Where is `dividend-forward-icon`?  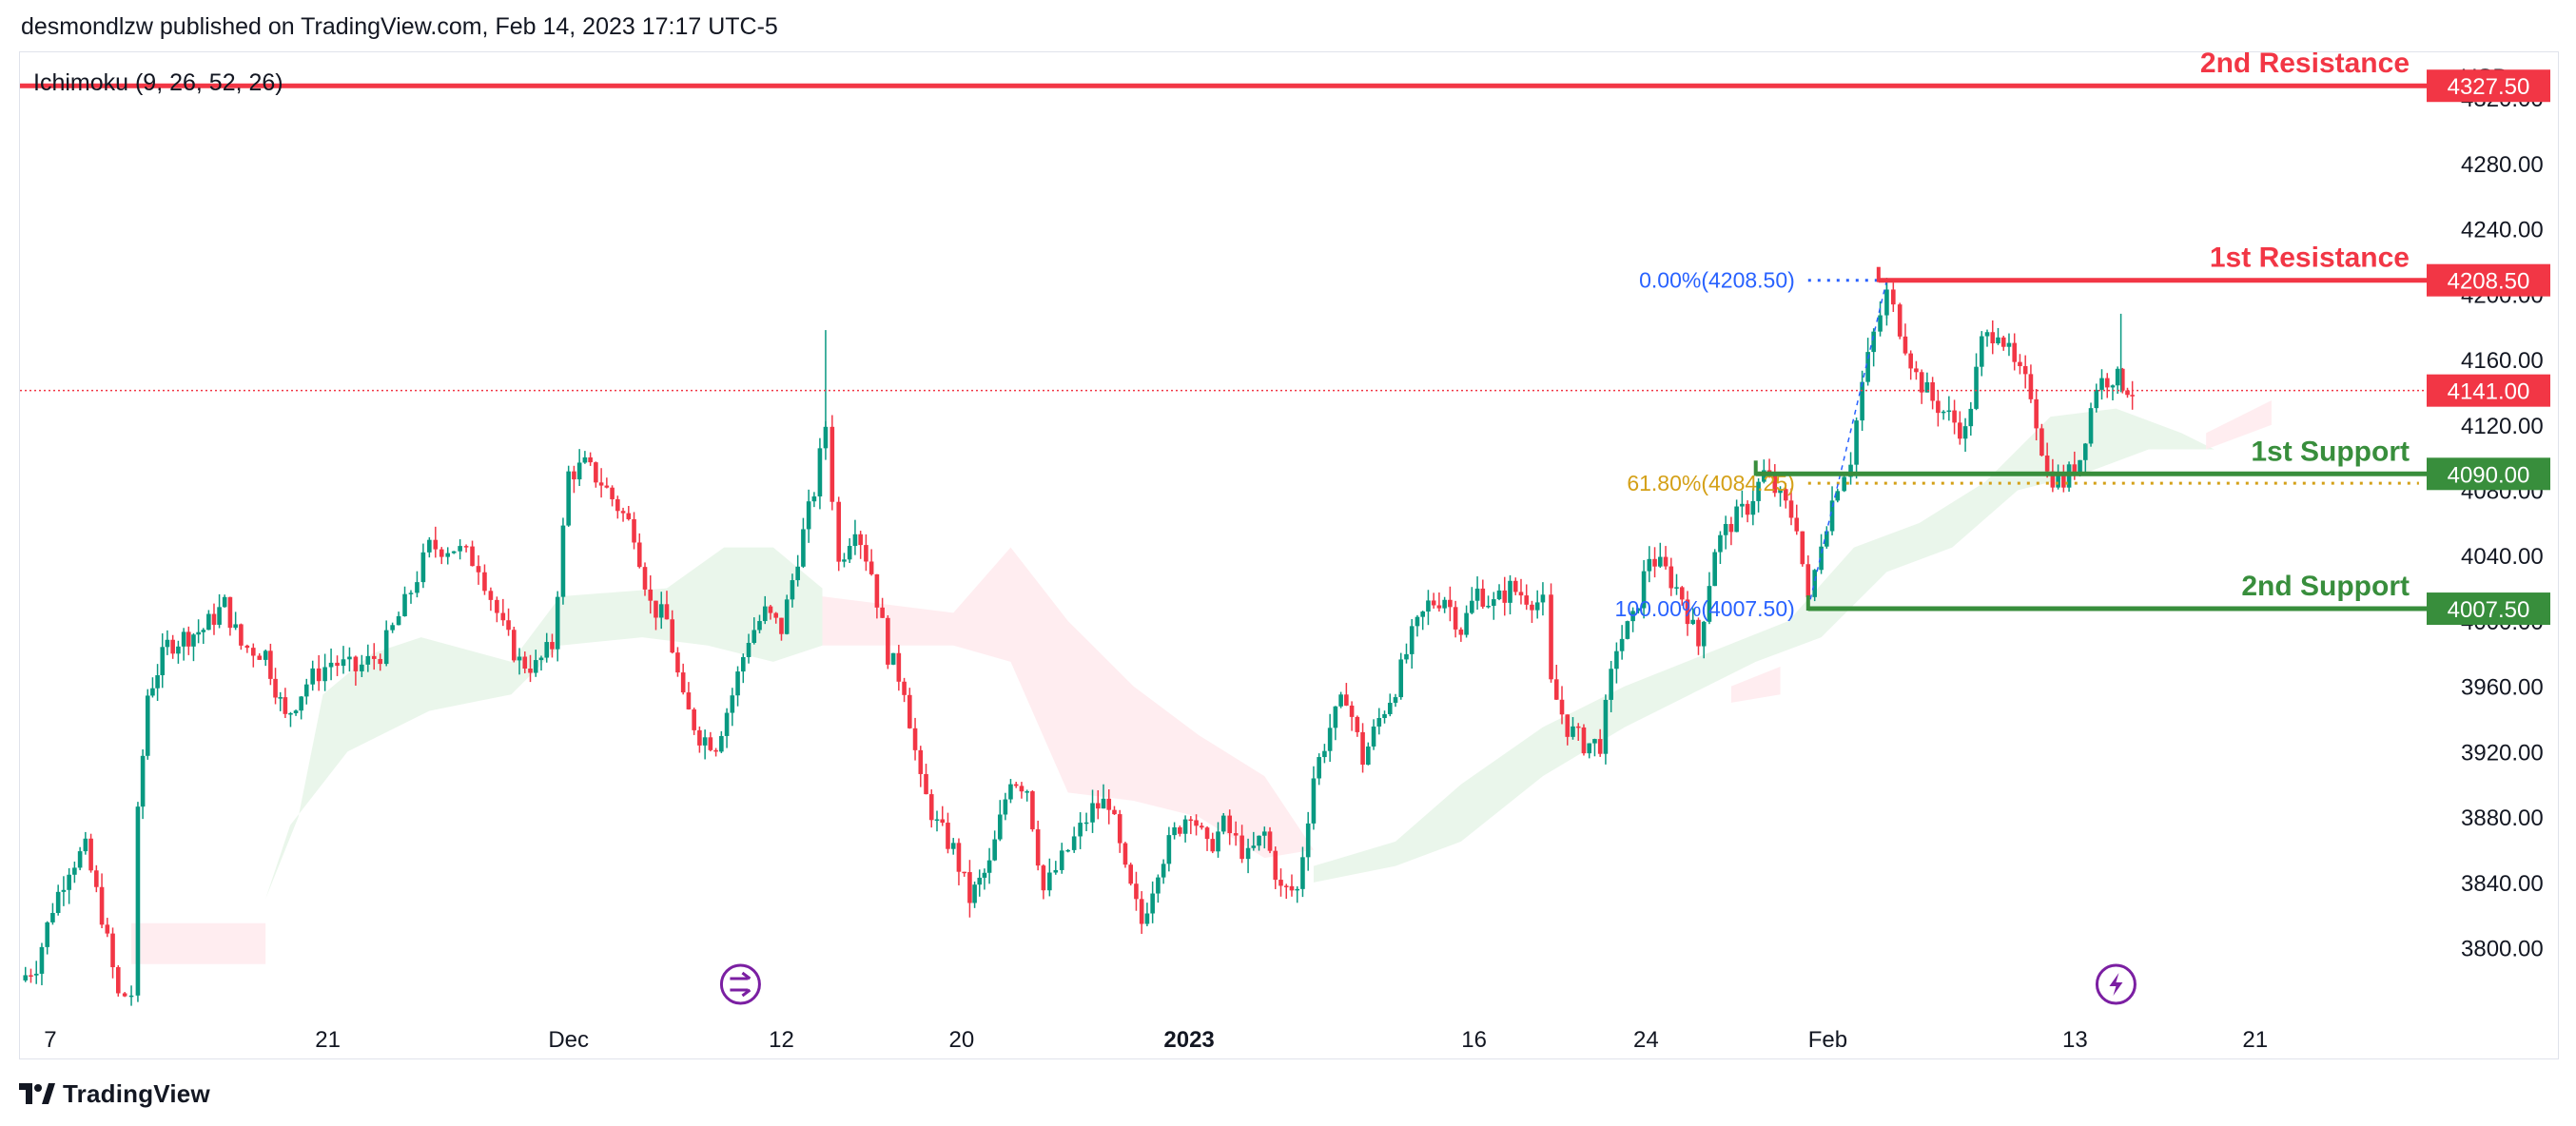
dividend-forward-icon is located at coordinates (740, 984).